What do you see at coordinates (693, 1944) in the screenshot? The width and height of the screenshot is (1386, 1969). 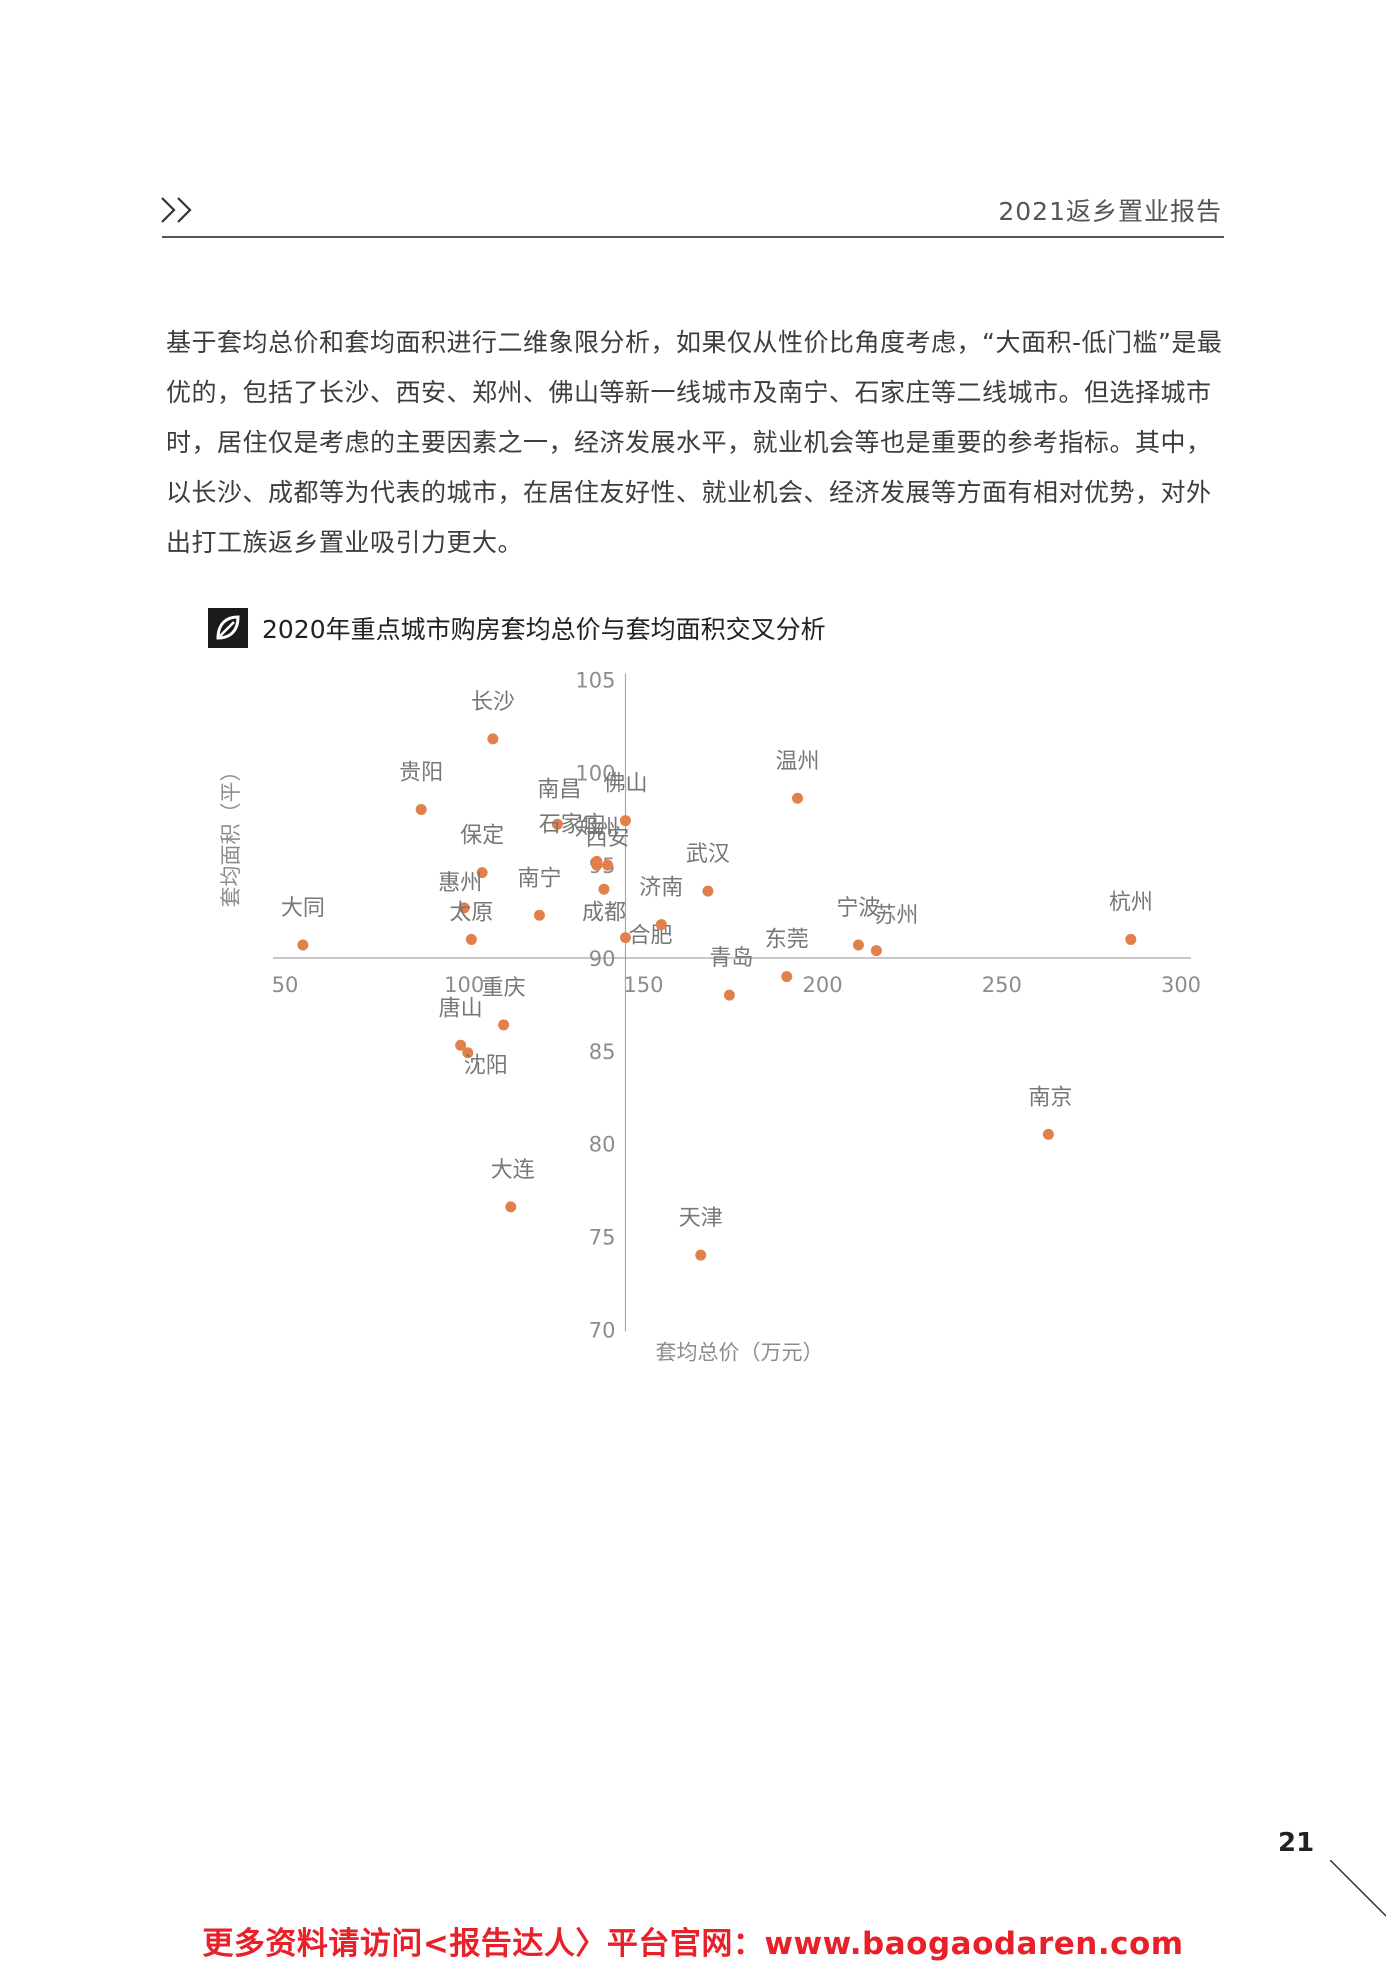 I see `footer-promo-link: 更多资料请访问<报告达人〉平台官网：www.baogaodaren.com` at bounding box center [693, 1944].